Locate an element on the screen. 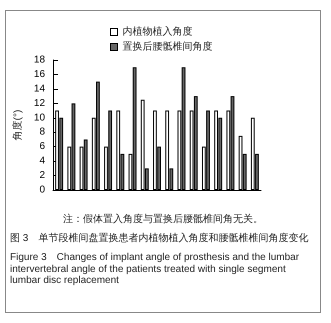 The height and width of the screenshot is (323, 331). legend-label: 内植物植入角度 is located at coordinates (157, 32).